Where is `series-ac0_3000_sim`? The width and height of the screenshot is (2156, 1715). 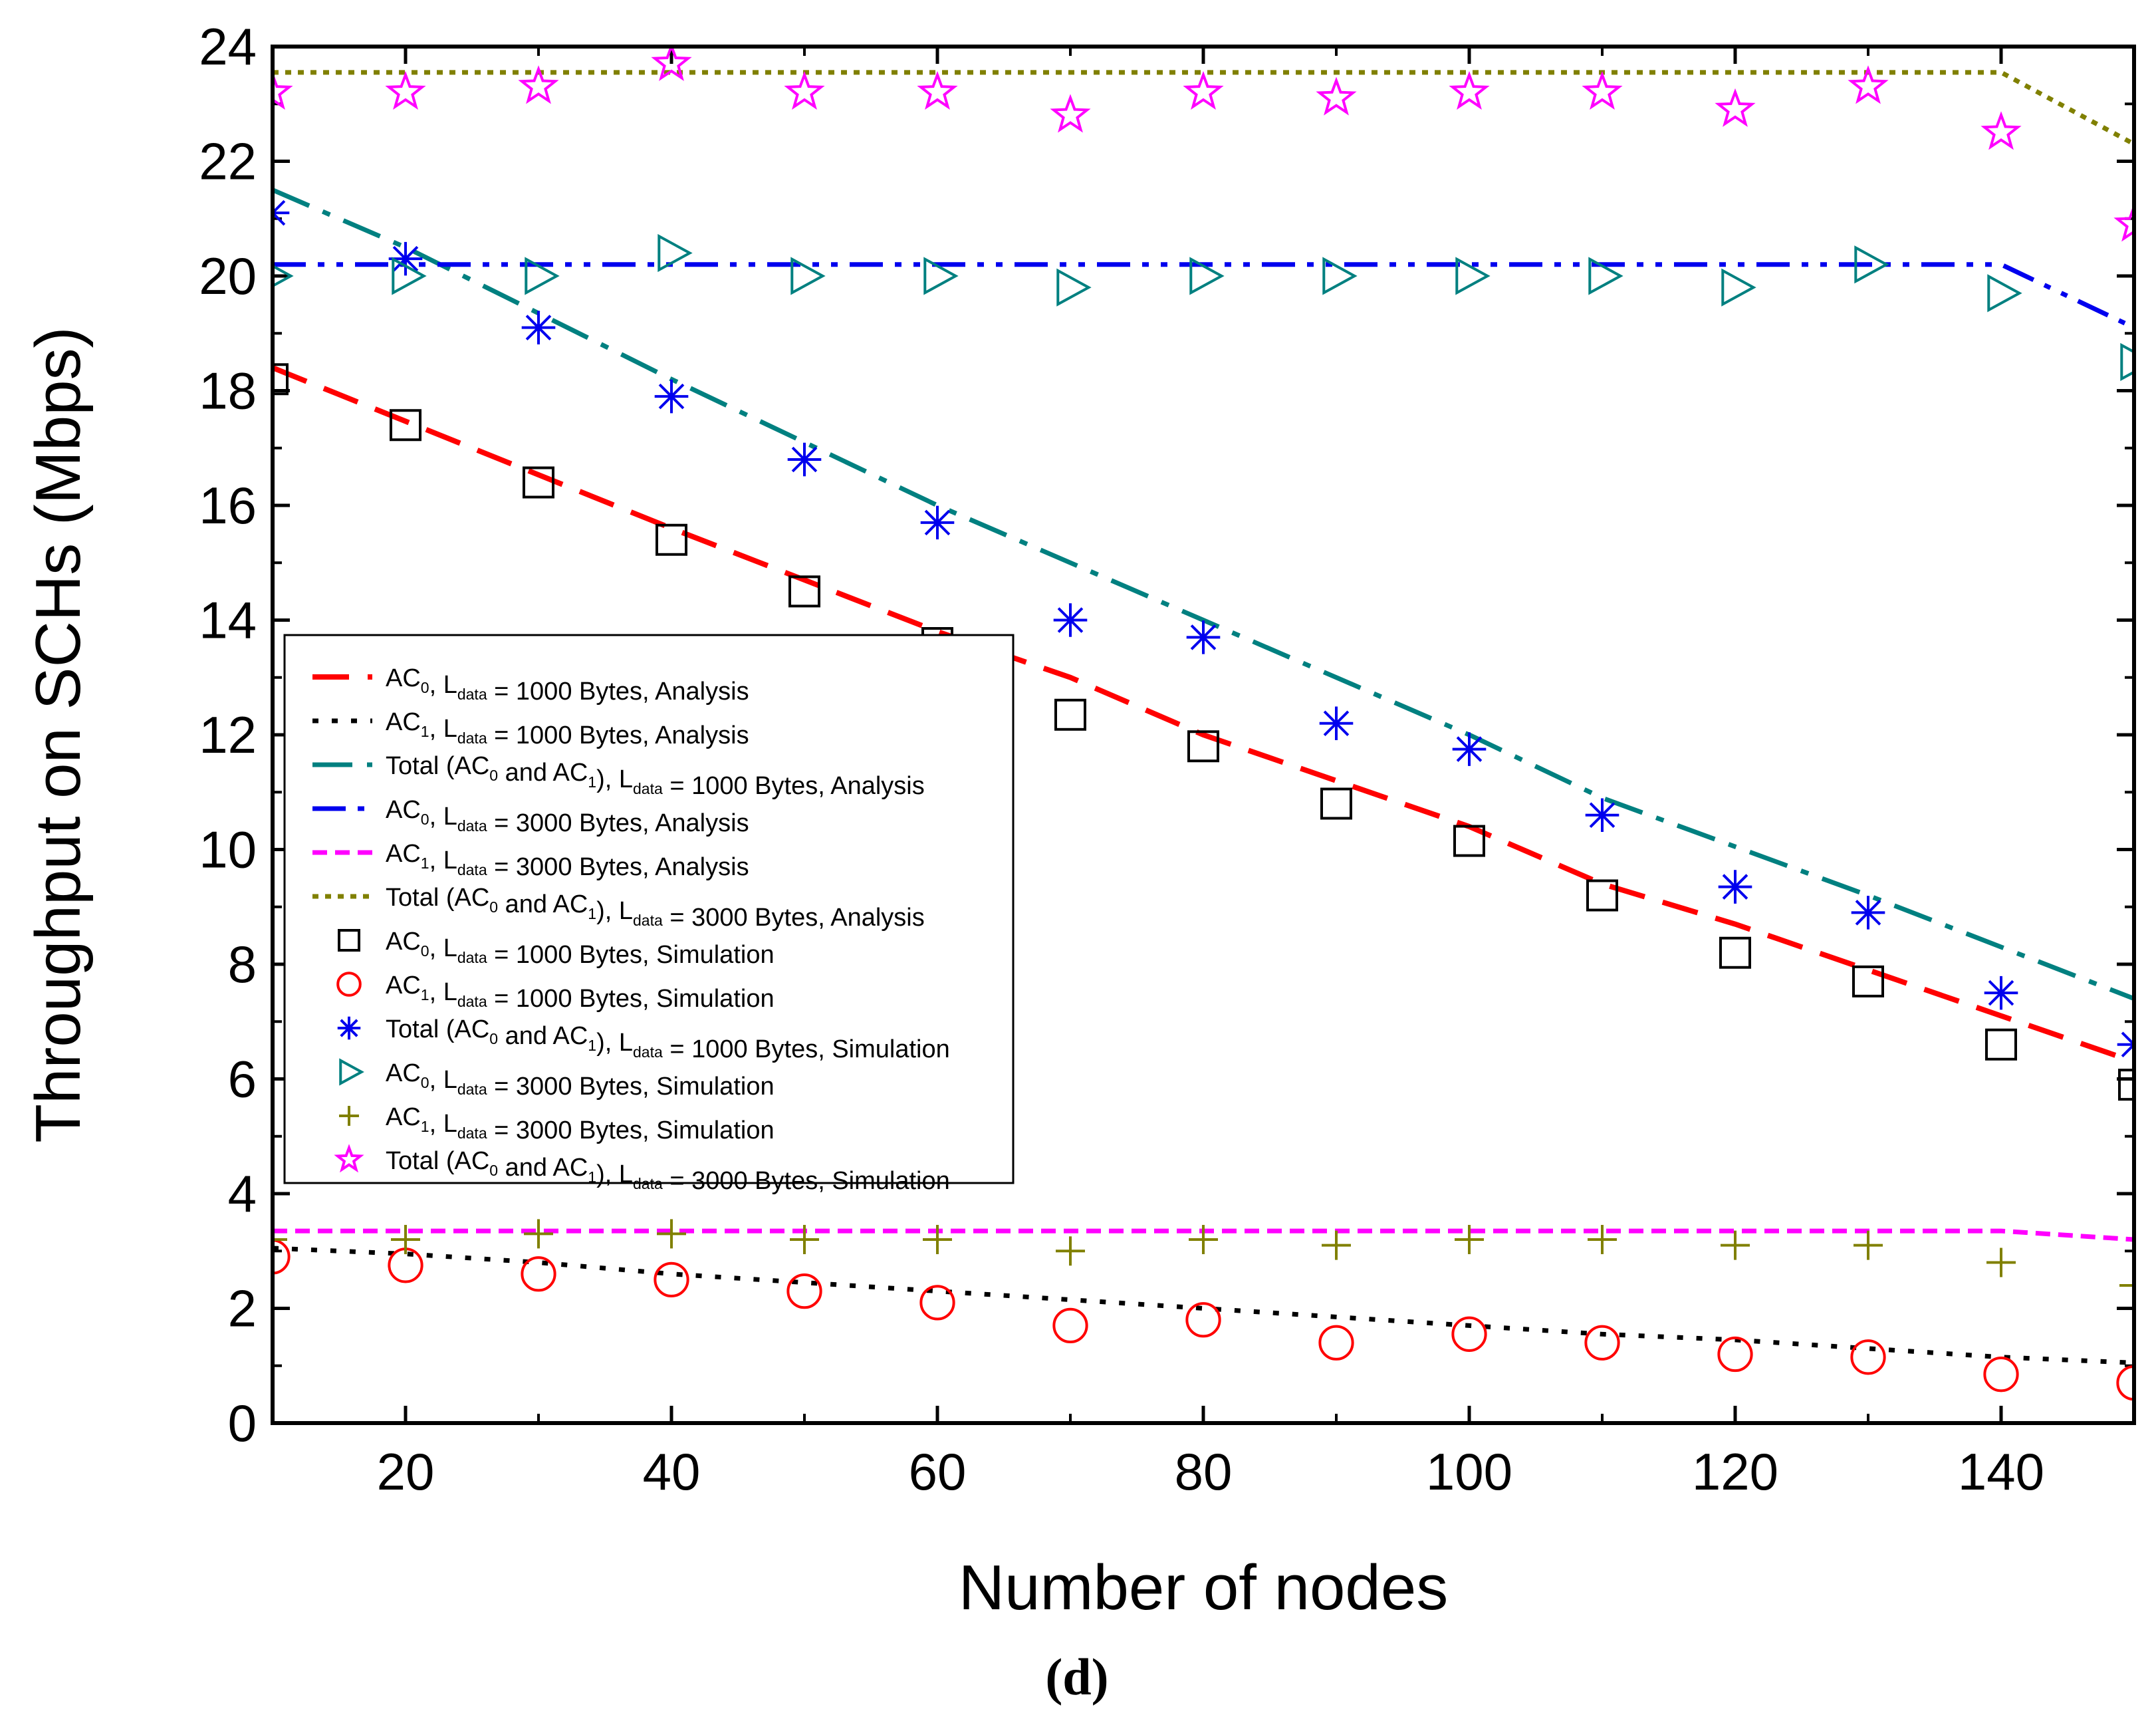 series-ac0_3000_sim is located at coordinates (1204, 307).